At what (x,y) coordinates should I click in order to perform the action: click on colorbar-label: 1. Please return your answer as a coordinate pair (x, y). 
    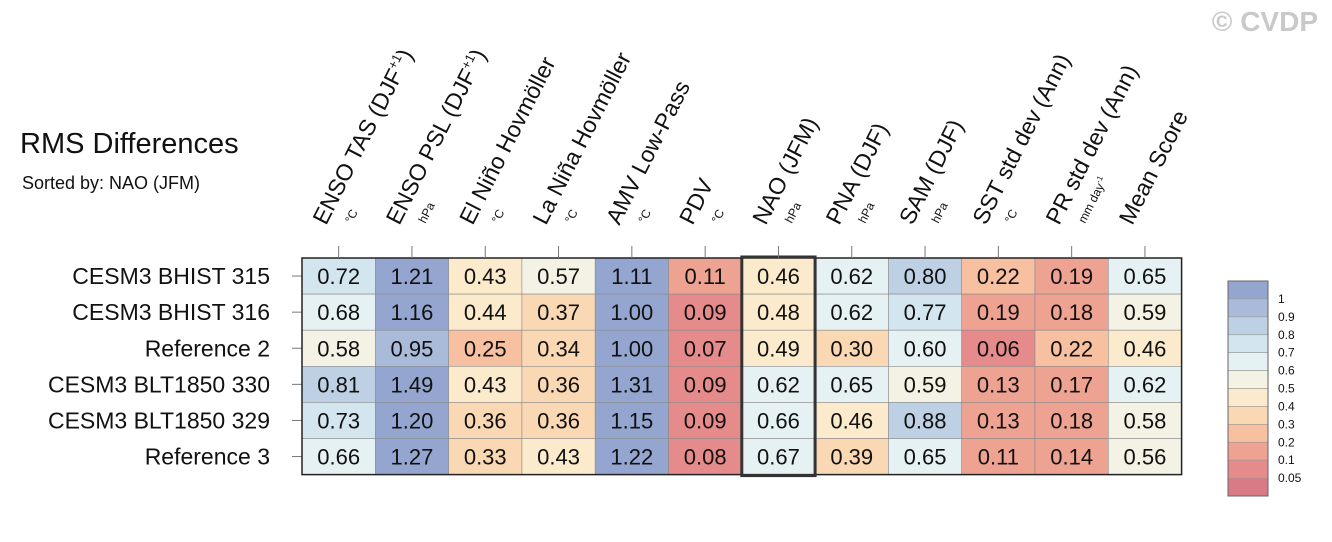
    Looking at the image, I should click on (1281, 299).